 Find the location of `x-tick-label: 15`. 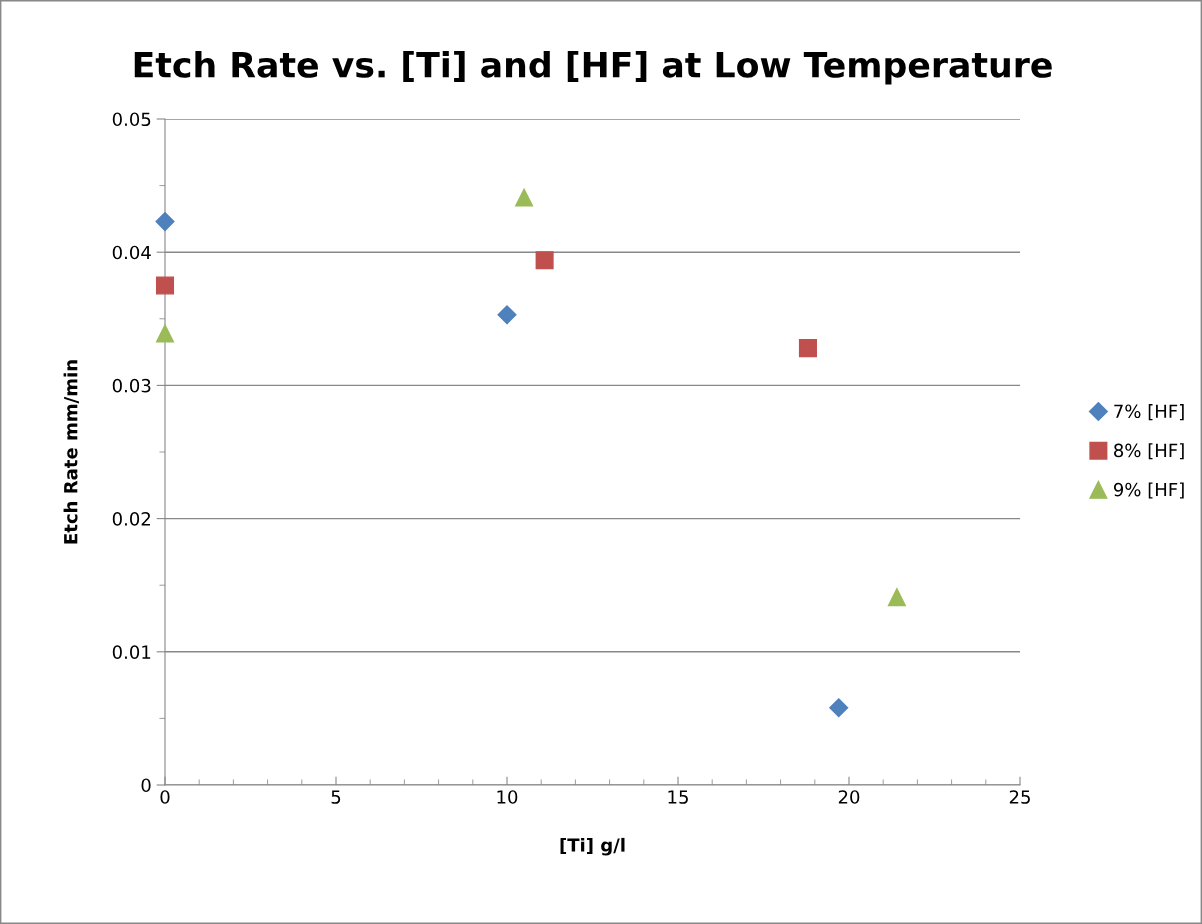

x-tick-label: 15 is located at coordinates (678, 797).